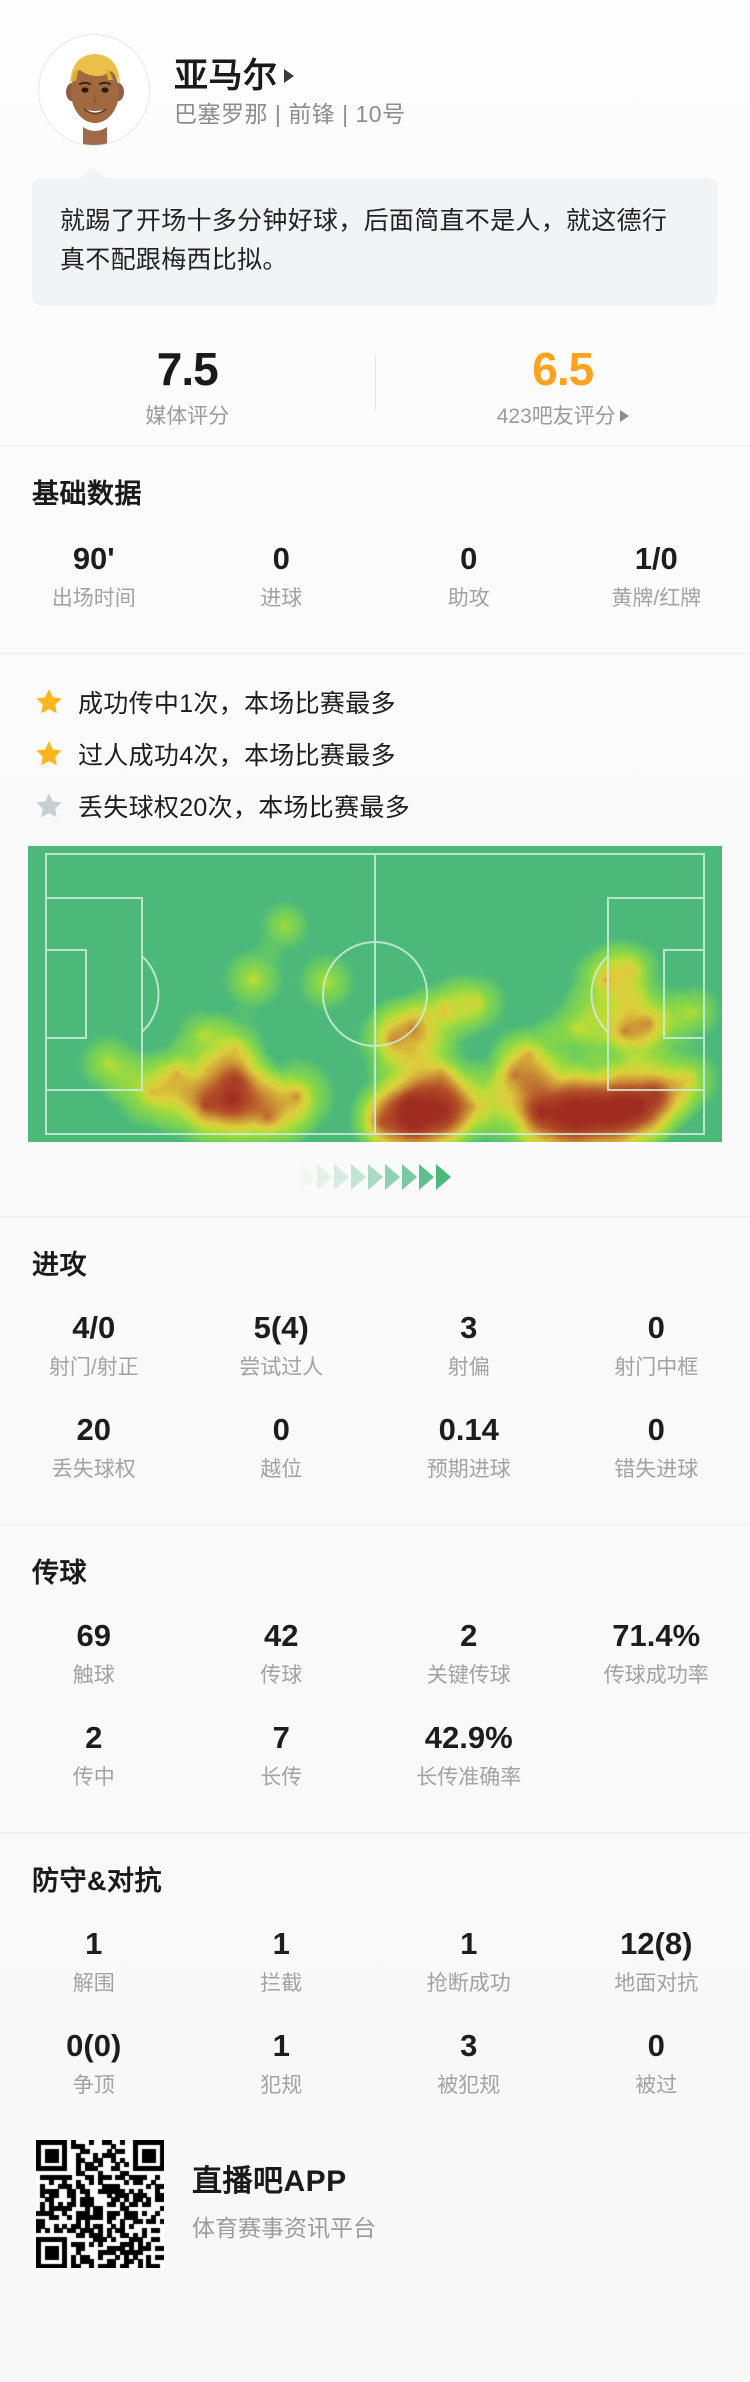 This screenshot has width=750, height=2382. Describe the element at coordinates (100, 2203) in the screenshot. I see `qr-code-icon` at that location.